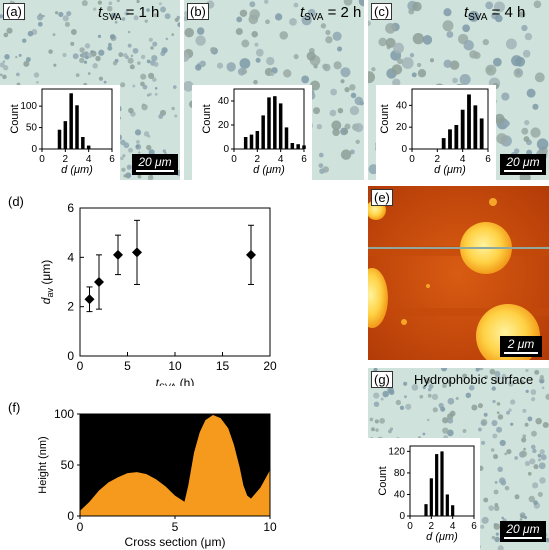 The height and width of the screenshot is (550, 549). Describe the element at coordinates (400, 473) in the screenshot. I see `y-tick-label: 80` at that location.